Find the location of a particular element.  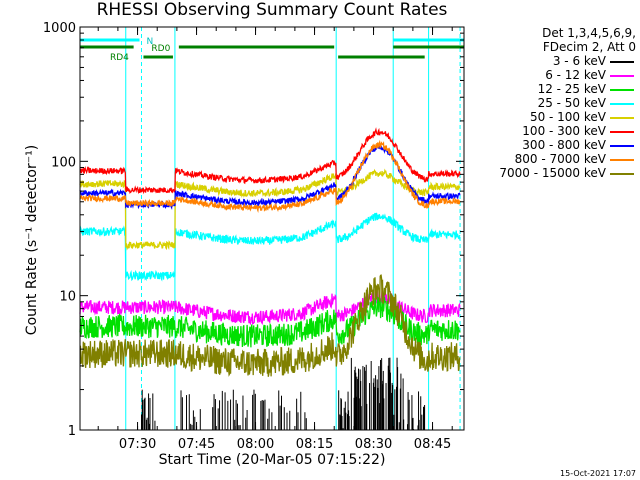

series-line-100-300kev is located at coordinates (270, 161).